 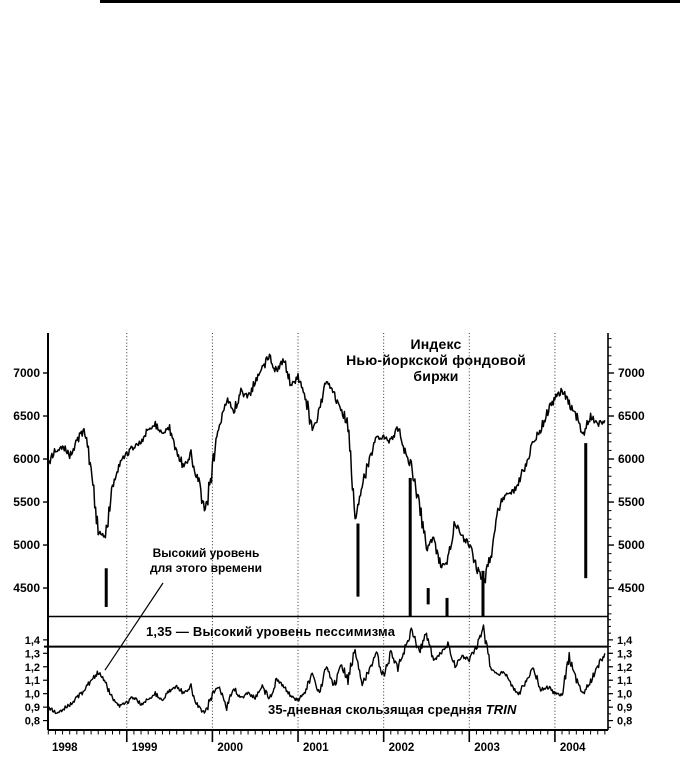 I want to click on high-level-annotation: Высокий уровень для этого времени, so click(x=206, y=560).